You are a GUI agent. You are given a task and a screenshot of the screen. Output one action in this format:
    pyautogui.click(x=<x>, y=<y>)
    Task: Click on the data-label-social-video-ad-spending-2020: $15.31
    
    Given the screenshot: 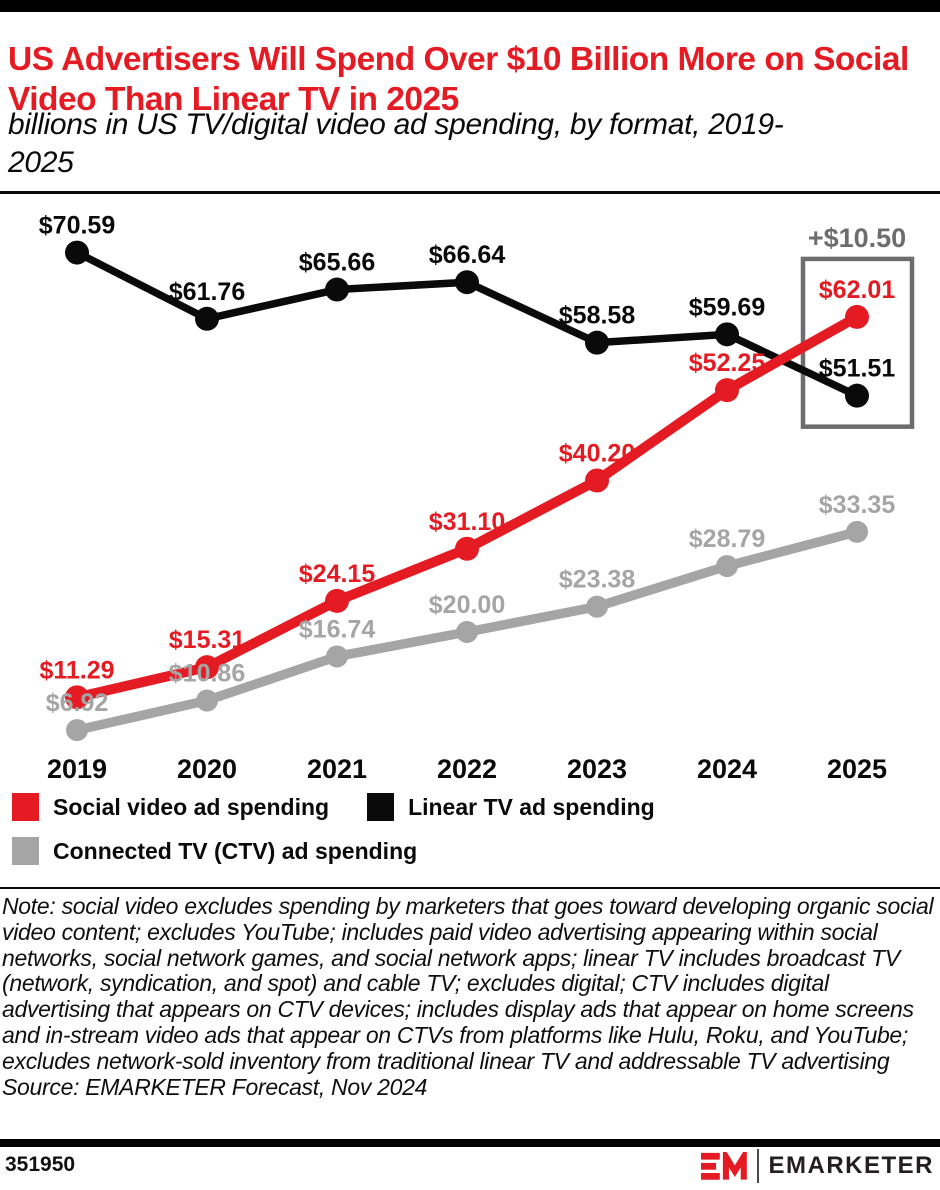 What is the action you would take?
    pyautogui.click(x=207, y=640)
    